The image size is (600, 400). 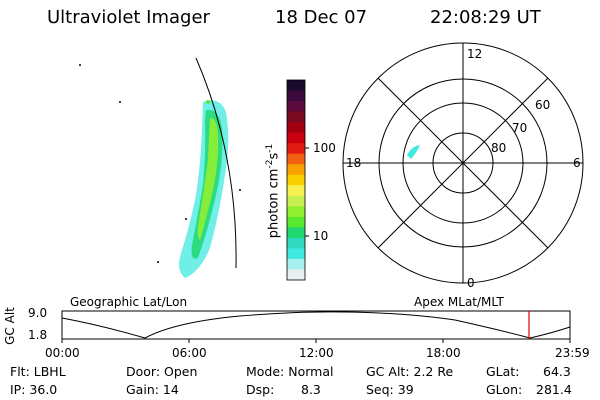 What do you see at coordinates (413, 152) in the screenshot?
I see `polar-auroral-patch` at bounding box center [413, 152].